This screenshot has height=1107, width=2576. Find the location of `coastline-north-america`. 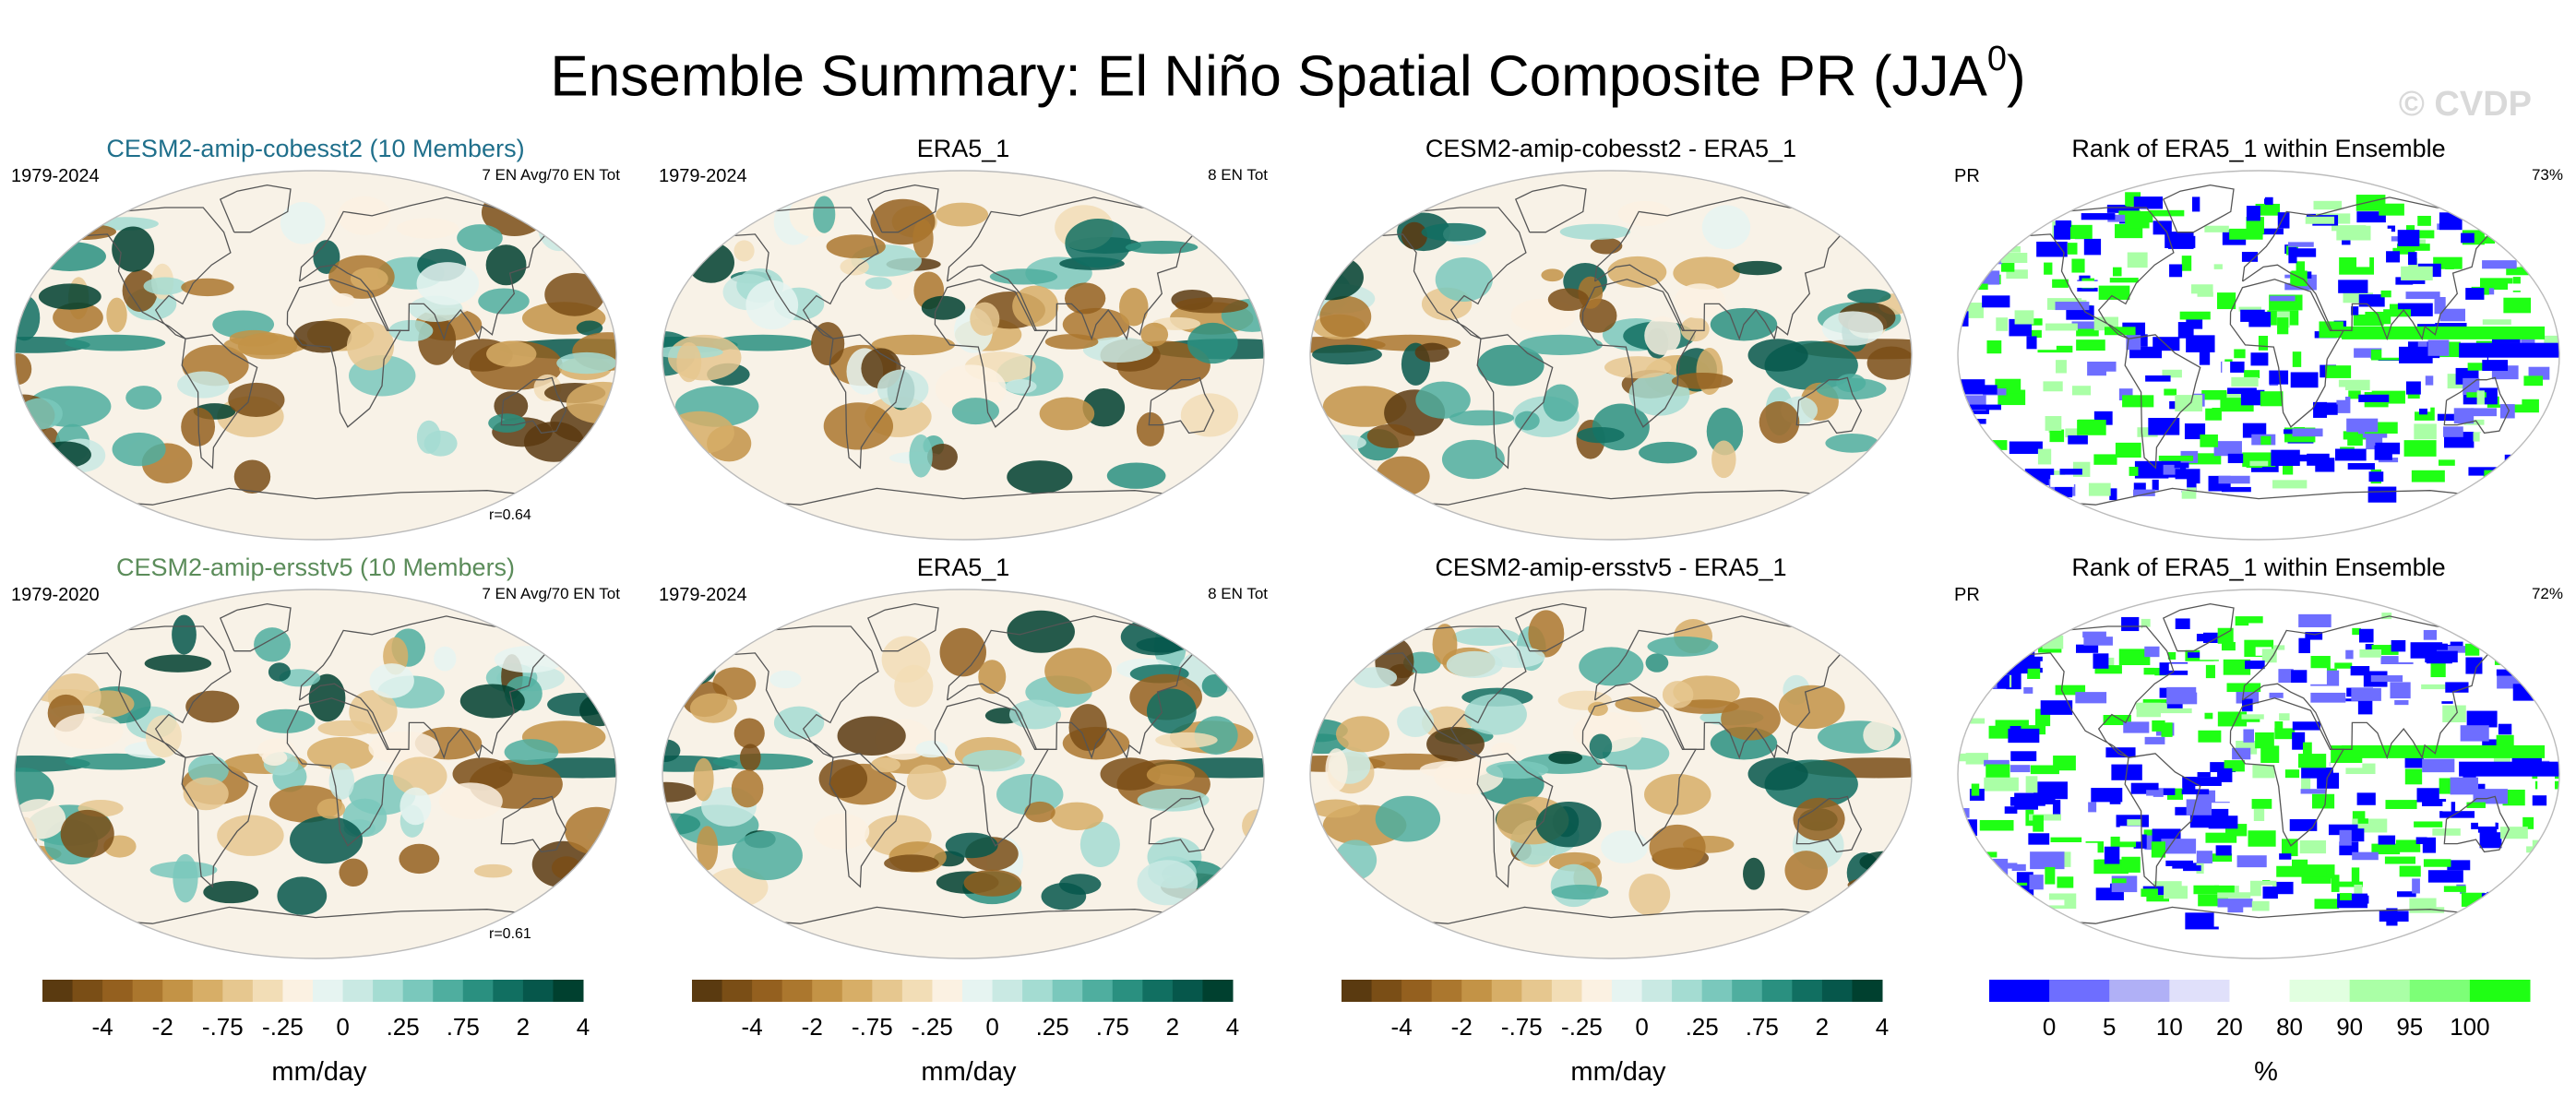

coastline-north-america is located at coordinates (1448, 691).